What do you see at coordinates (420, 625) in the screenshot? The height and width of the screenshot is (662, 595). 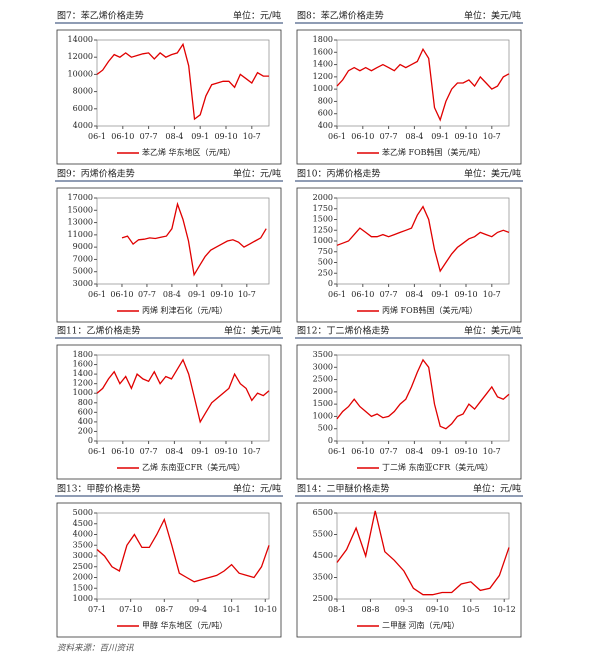 I see `legend-label: 二甲醚 河南（元/吨）` at bounding box center [420, 625].